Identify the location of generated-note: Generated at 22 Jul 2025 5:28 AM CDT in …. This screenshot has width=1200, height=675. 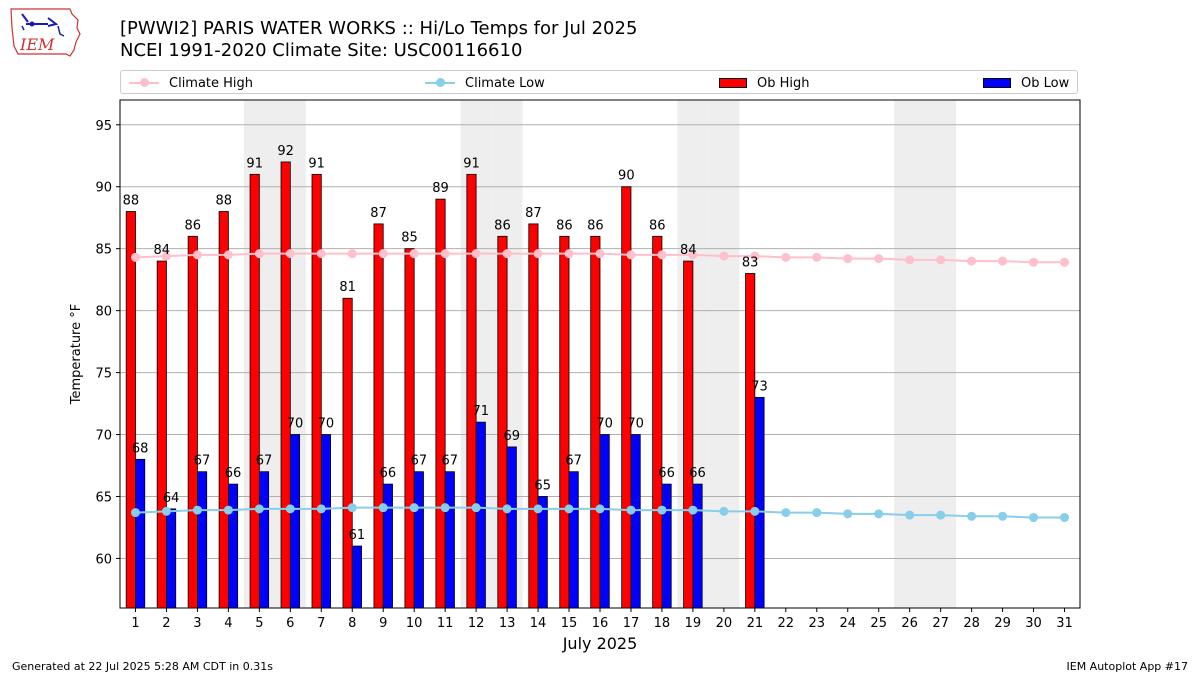
(142, 666).